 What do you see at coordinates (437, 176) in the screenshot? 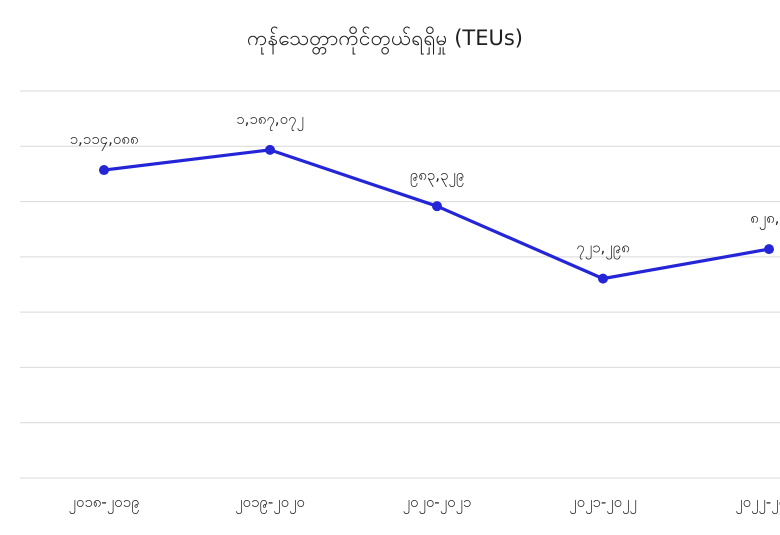
I see `data-label: ၉၈၃,၃၂၉` at bounding box center [437, 176].